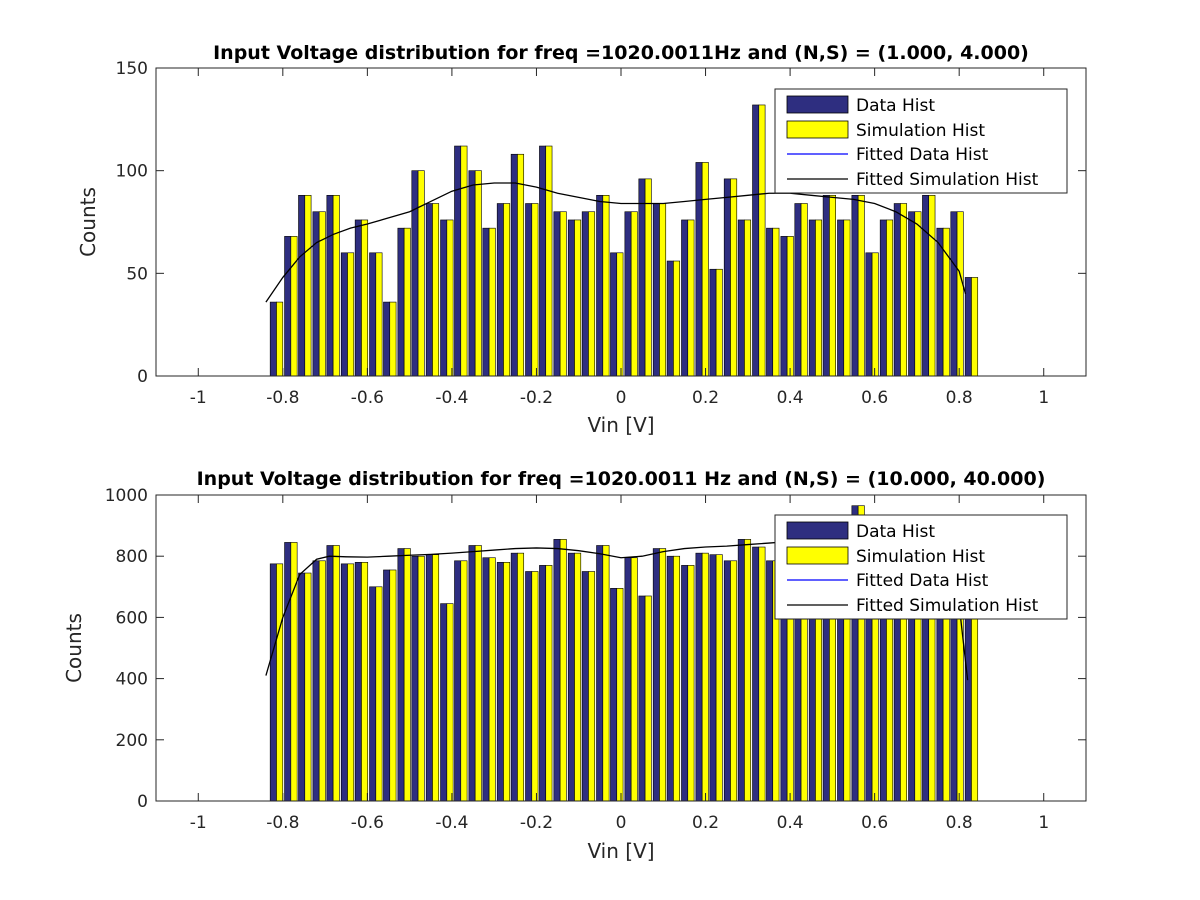  What do you see at coordinates (817, 129) in the screenshot?
I see `legend-swatch-simulation-hist` at bounding box center [817, 129].